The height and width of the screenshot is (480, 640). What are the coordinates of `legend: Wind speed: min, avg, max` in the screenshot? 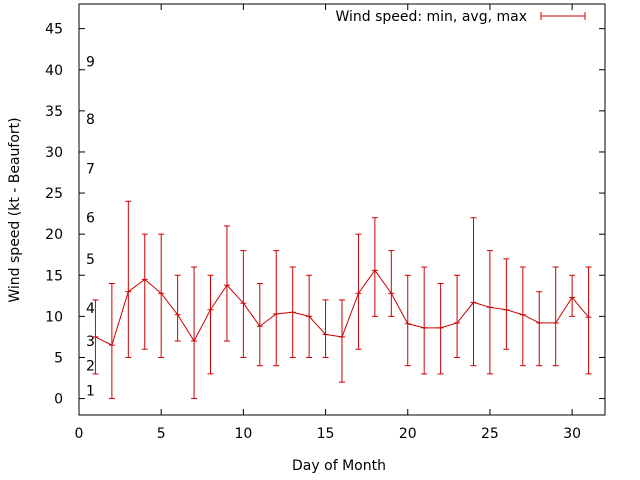 It's located at (460, 17).